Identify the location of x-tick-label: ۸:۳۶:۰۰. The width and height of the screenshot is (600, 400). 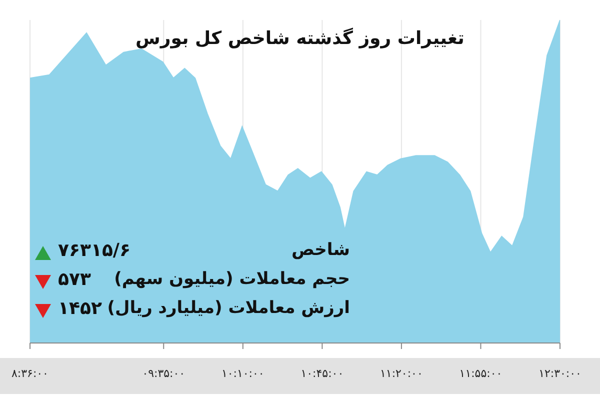
(30, 373).